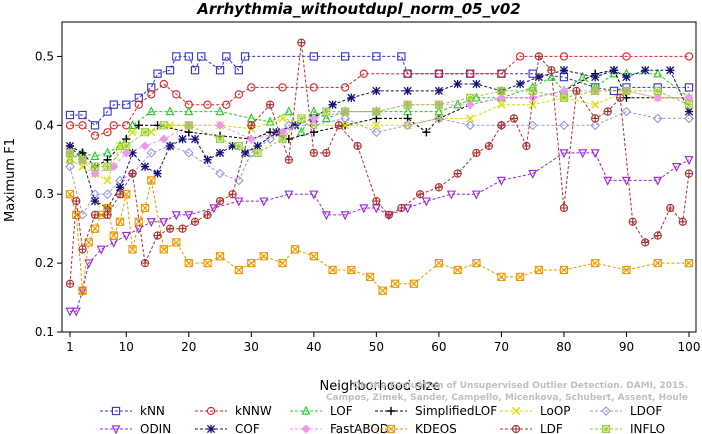 Image resolution: width=702 pixels, height=434 pixels. I want to click on x-tick-label: 90, so click(626, 347).